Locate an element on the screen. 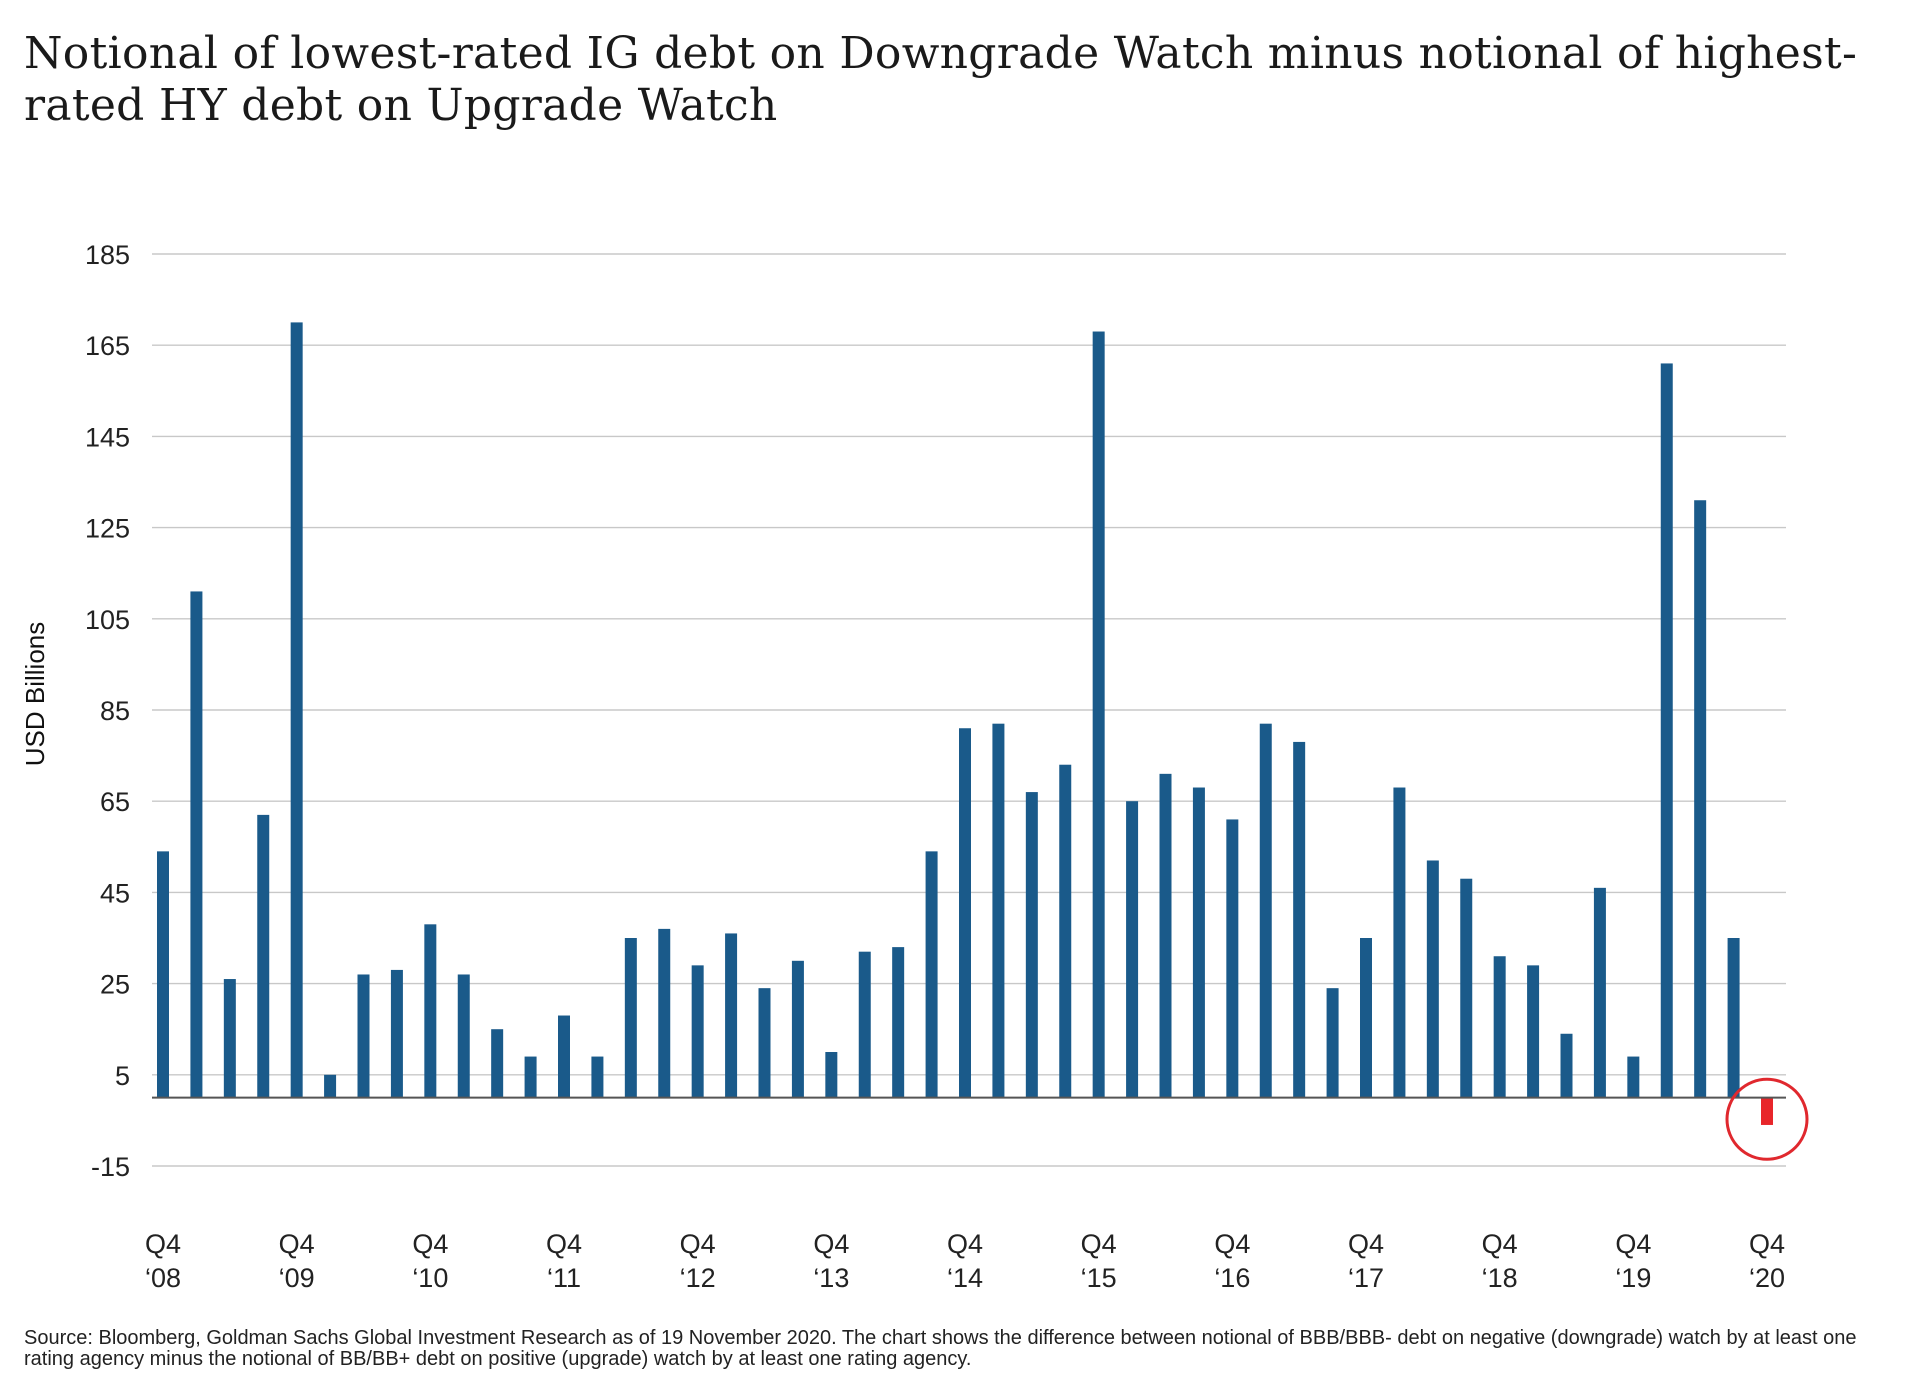 Image resolution: width=1920 pixels, height=1396 pixels. x-tick-label-year: ‘12 is located at coordinates (698, 1278).